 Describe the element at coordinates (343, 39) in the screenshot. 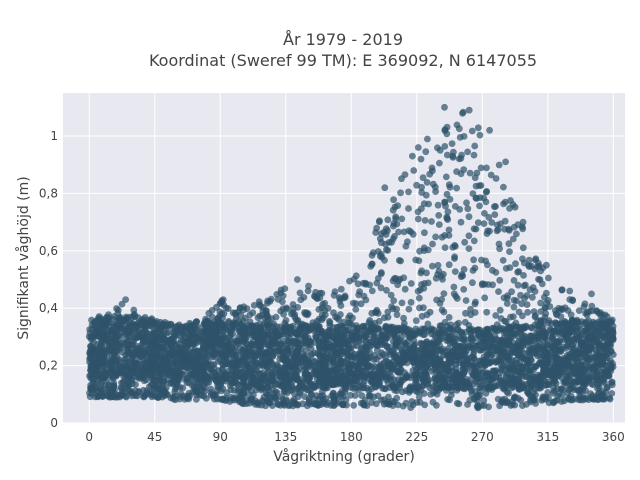

I see `chart-title-line-1: År 1979 - 2019` at that location.